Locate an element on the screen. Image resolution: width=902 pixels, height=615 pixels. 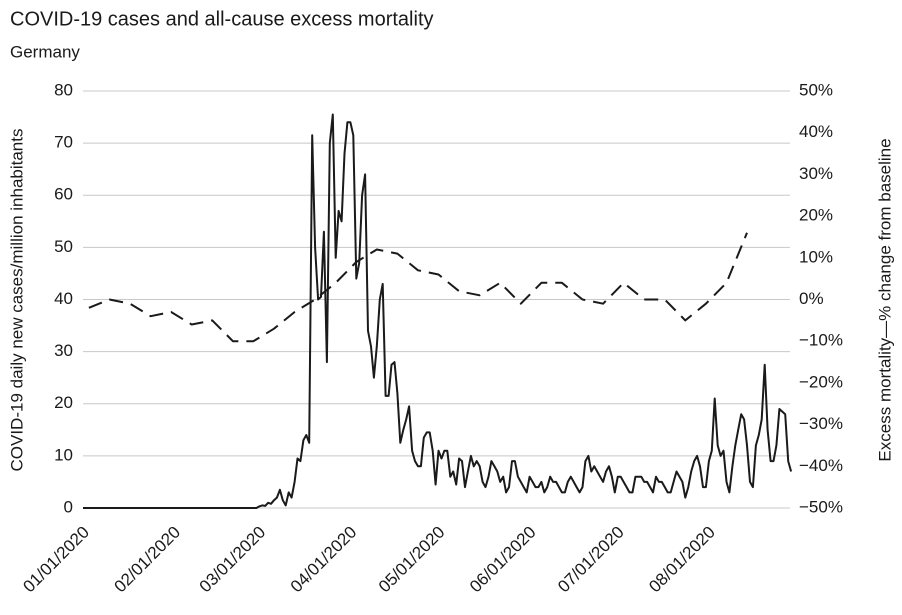
y2-tick-label: 50% is located at coordinates (816, 89).